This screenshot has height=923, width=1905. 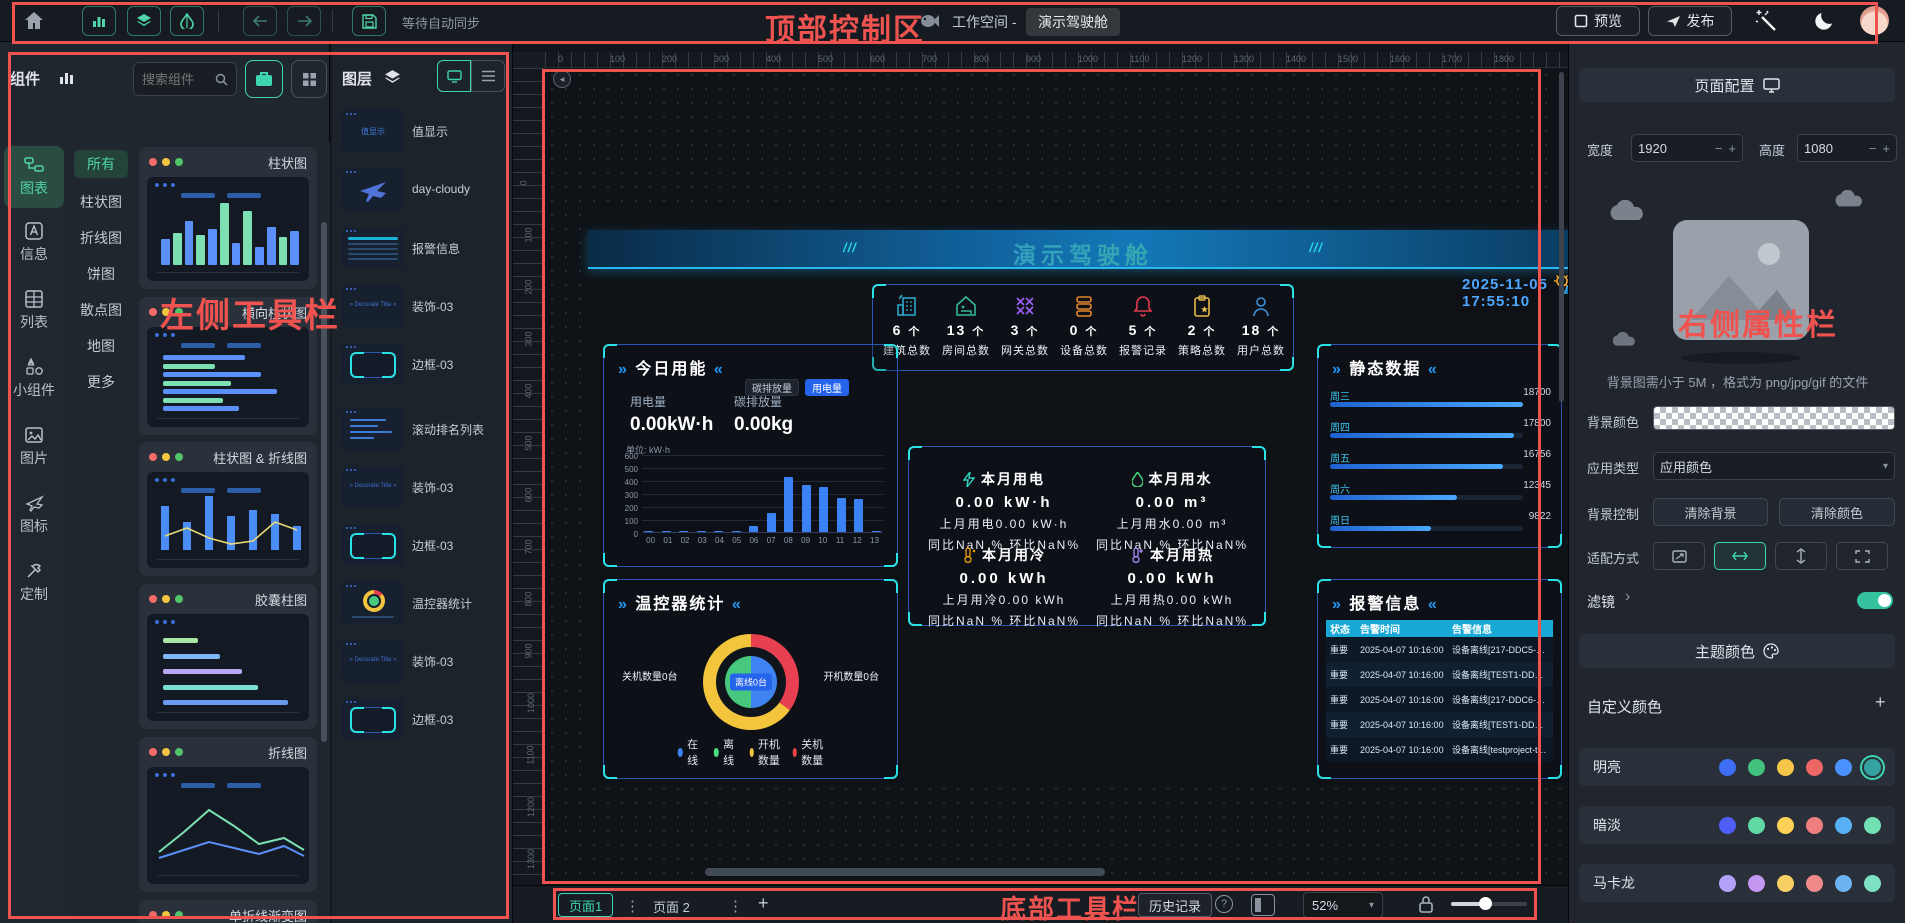 What do you see at coordinates (488, 76) in the screenshot?
I see `layer-list-view-button` at bounding box center [488, 76].